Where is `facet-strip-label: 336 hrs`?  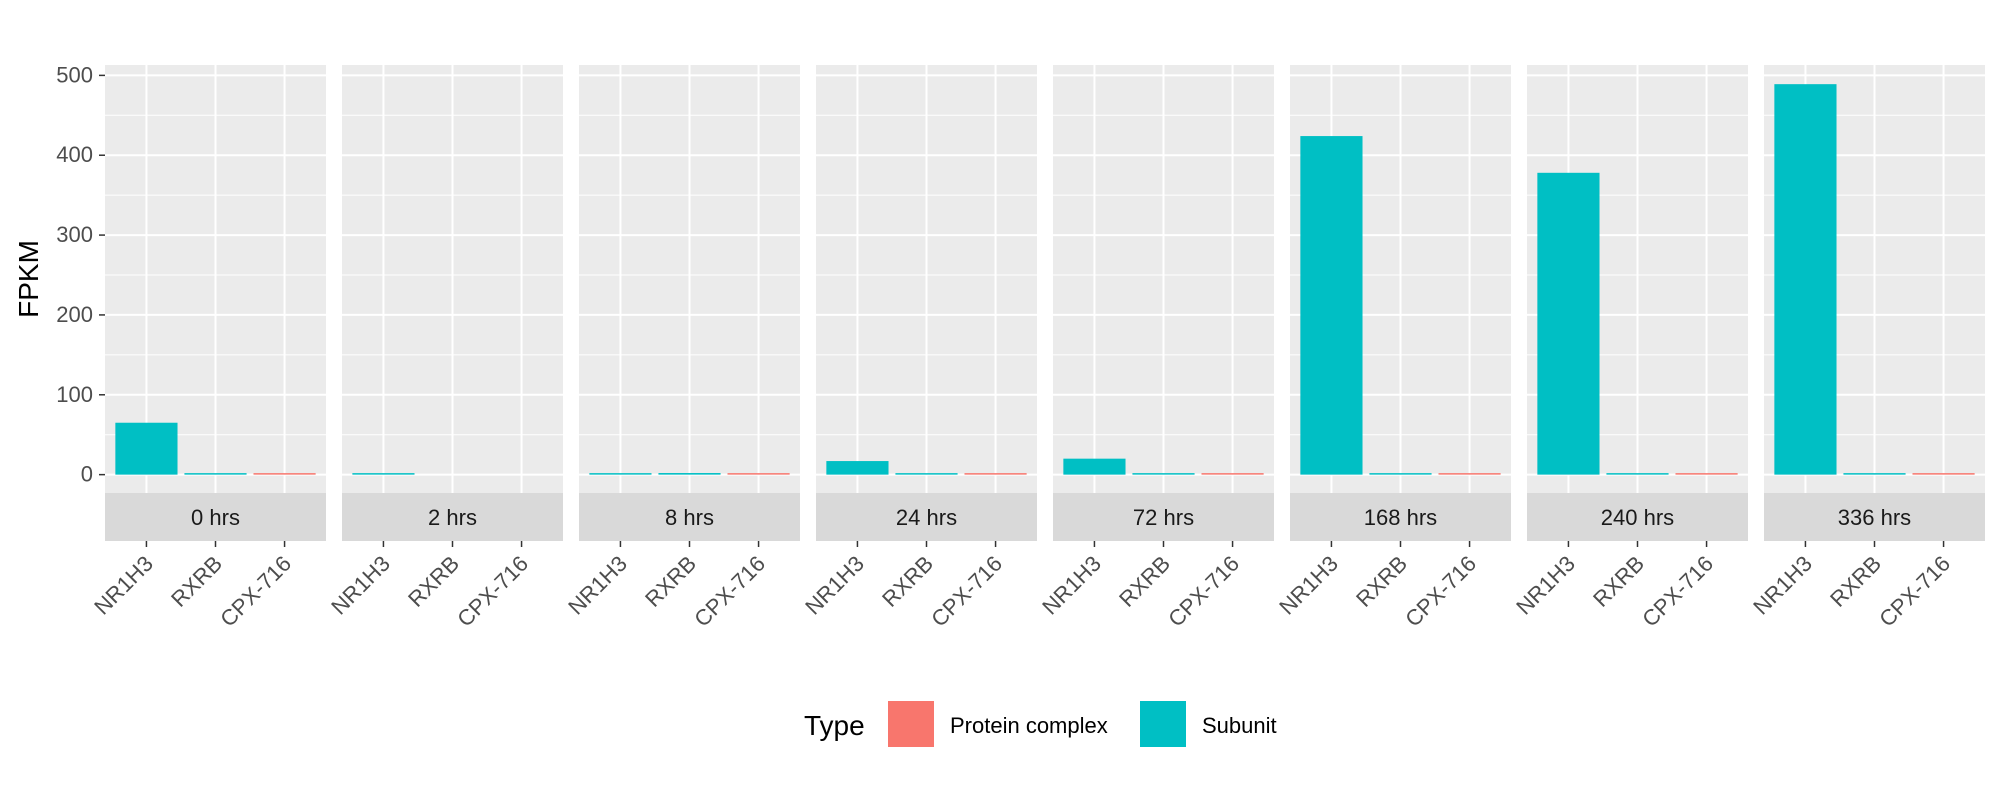
facet-strip-label: 336 hrs is located at coordinates (1874, 517).